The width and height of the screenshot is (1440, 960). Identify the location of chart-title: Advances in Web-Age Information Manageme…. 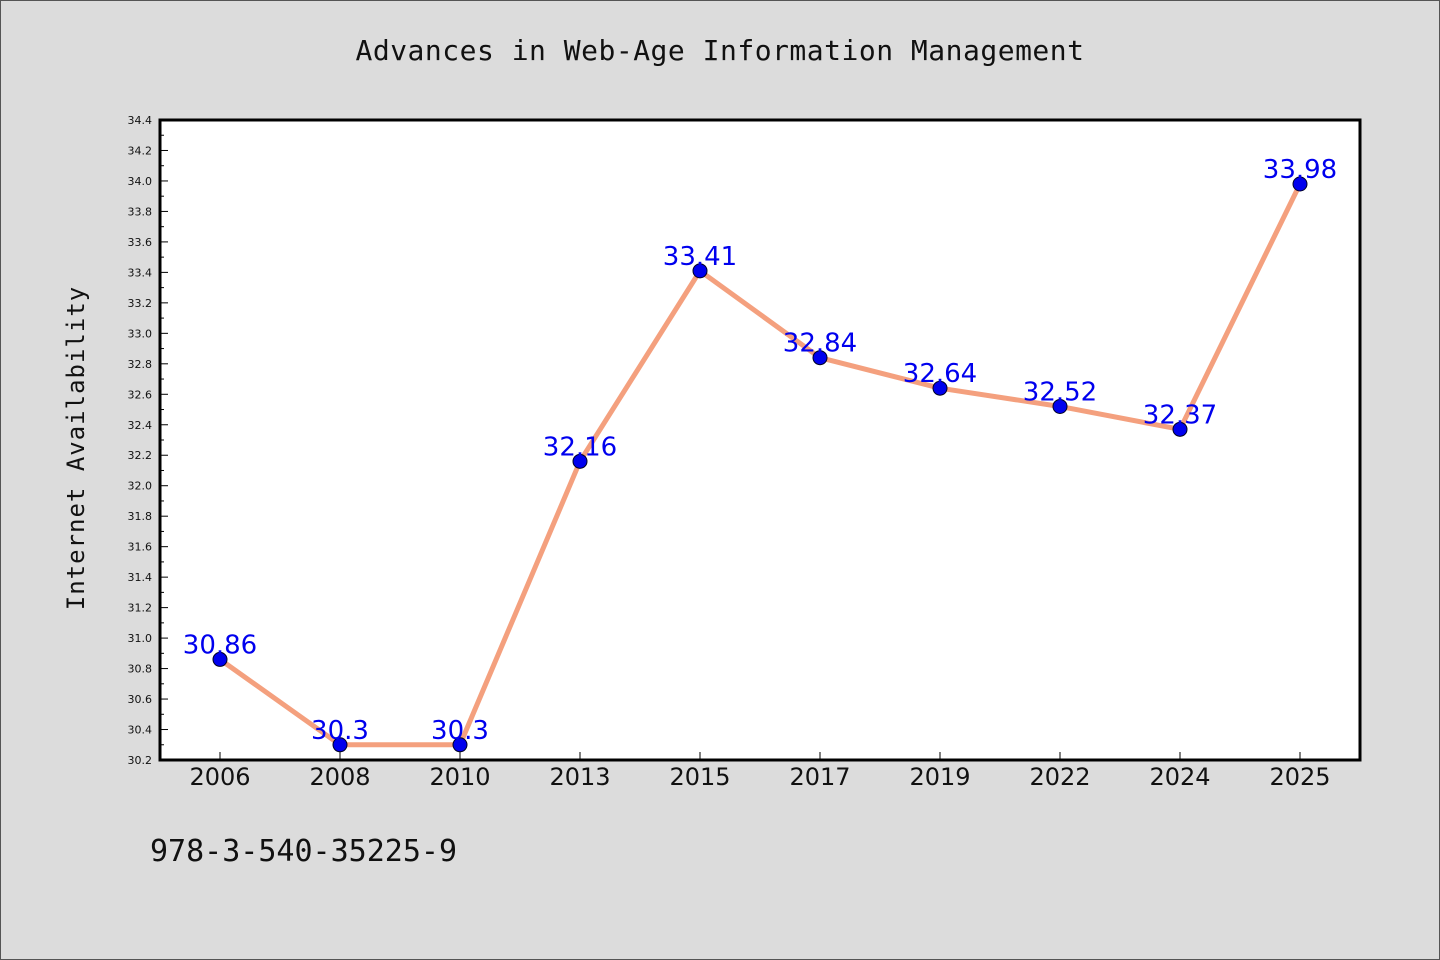
(720, 50).